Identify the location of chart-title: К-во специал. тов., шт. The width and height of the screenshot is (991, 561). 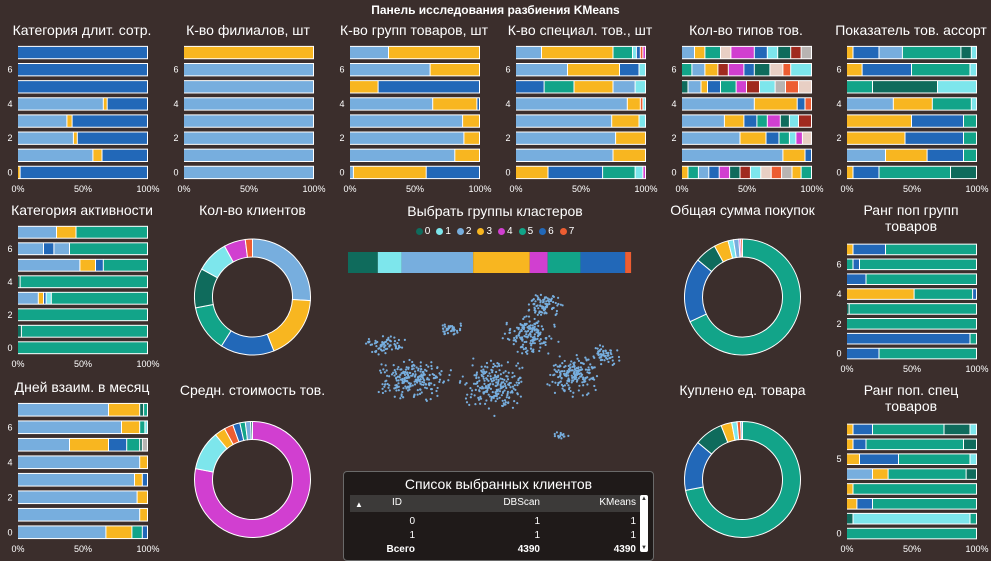
(580, 30).